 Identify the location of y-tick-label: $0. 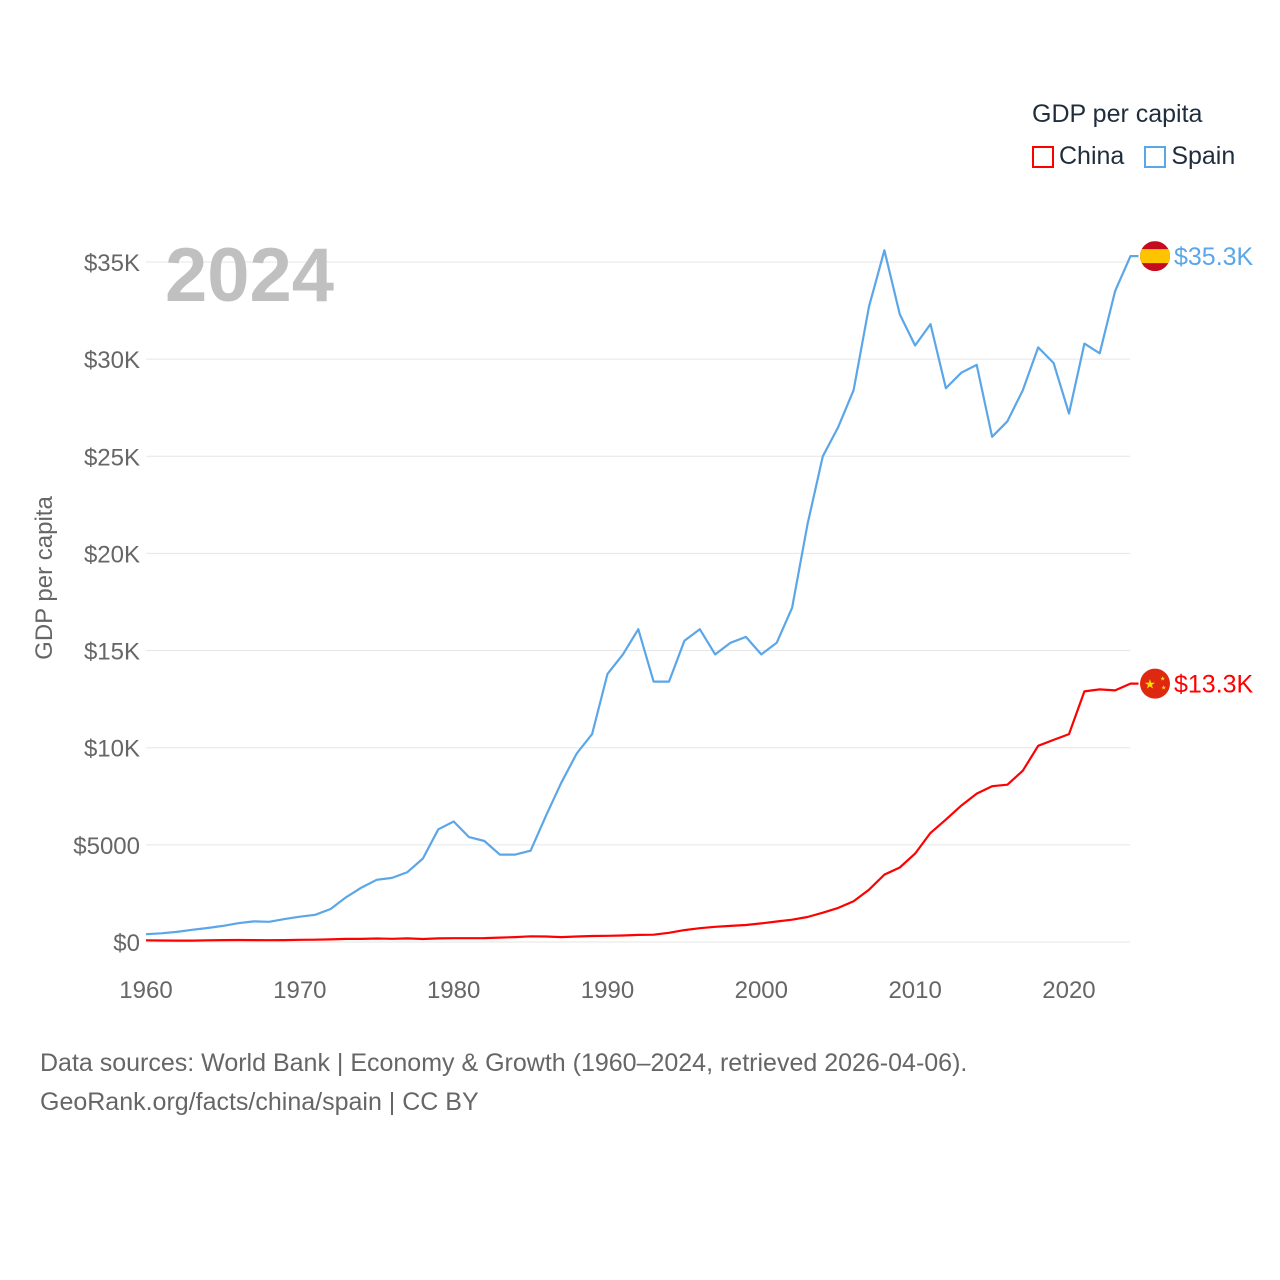
(126, 943).